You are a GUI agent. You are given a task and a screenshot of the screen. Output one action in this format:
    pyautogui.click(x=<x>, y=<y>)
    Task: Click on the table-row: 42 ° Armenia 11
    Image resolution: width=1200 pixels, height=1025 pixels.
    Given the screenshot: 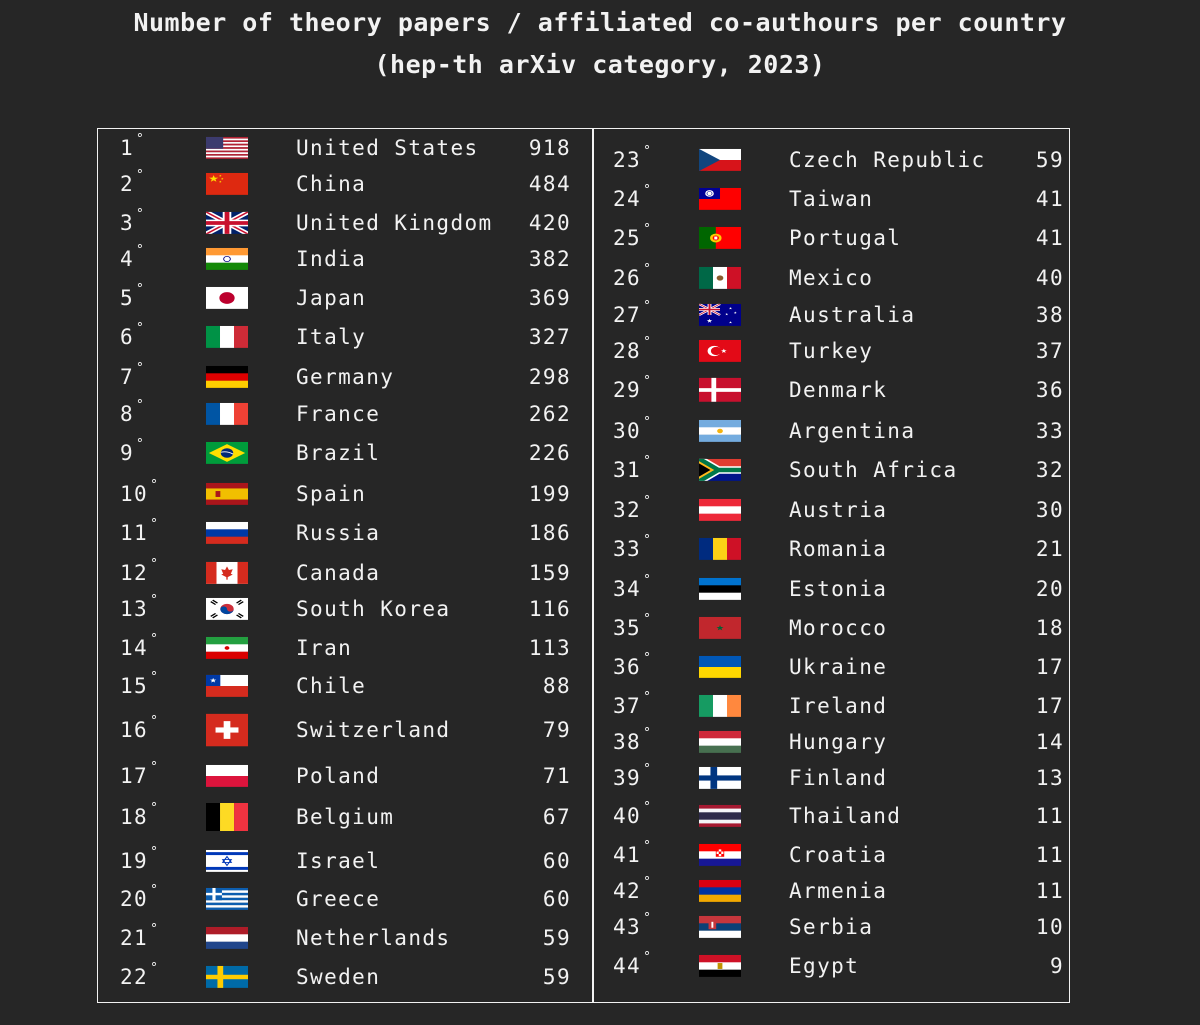 What is the action you would take?
    pyautogui.click(x=840, y=891)
    